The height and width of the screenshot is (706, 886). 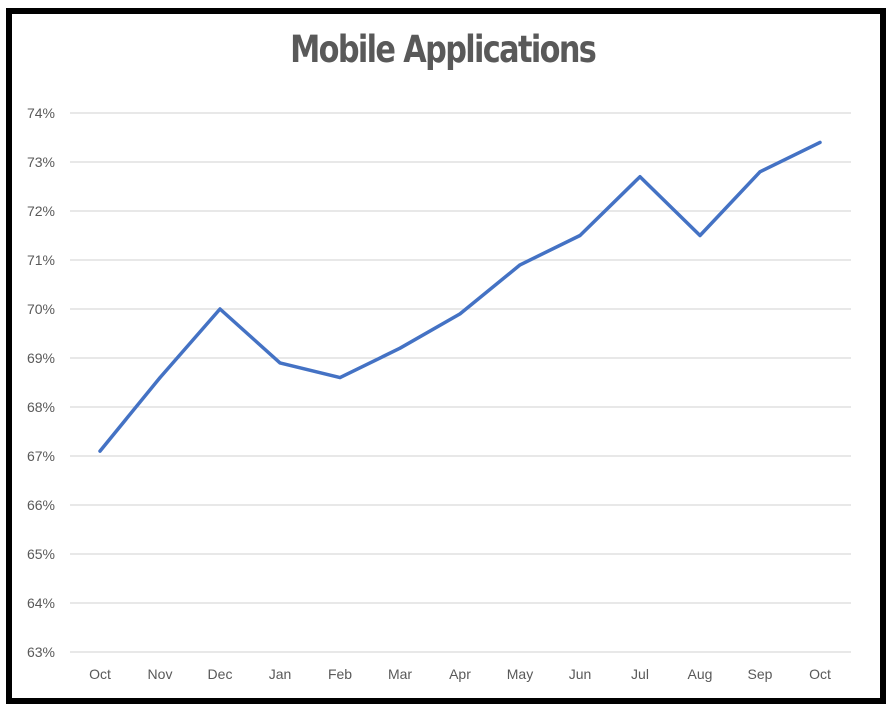 What do you see at coordinates (41, 456) in the screenshot?
I see `y-tick-label: 67%` at bounding box center [41, 456].